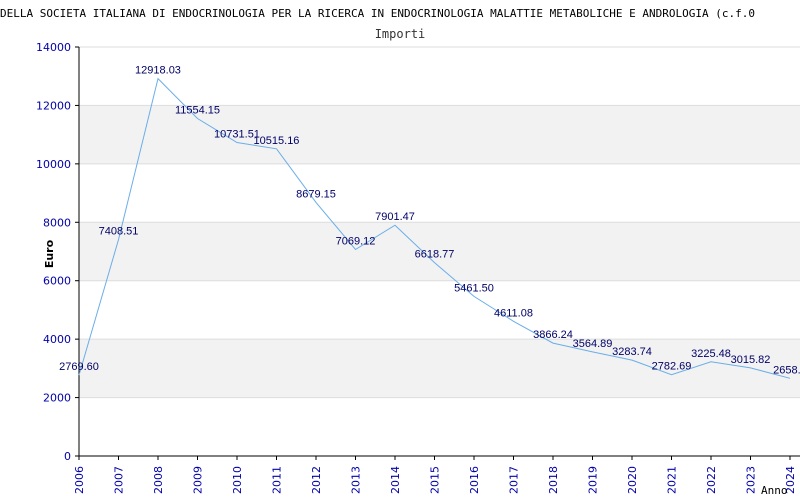 The width and height of the screenshot is (800, 500). What do you see at coordinates (400, 34) in the screenshot?
I see `chart-subtitle: Importi` at bounding box center [400, 34].